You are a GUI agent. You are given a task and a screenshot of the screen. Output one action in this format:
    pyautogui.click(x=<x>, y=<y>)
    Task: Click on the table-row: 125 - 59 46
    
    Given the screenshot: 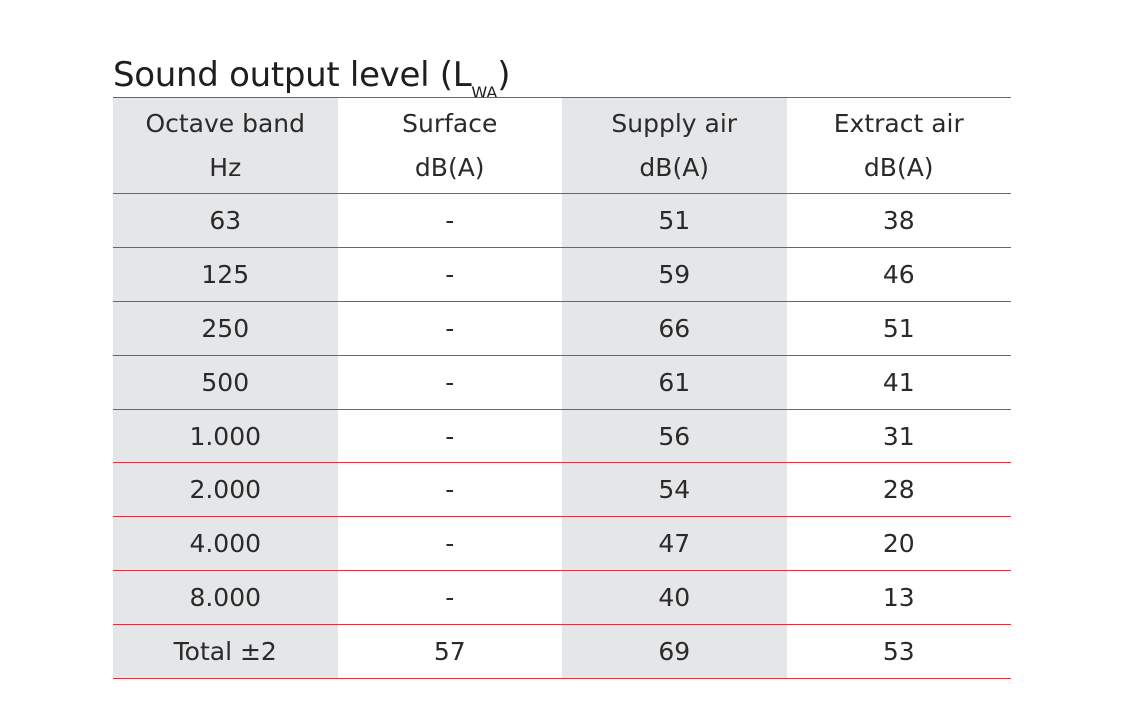 What is the action you would take?
    pyautogui.click(x=562, y=274)
    